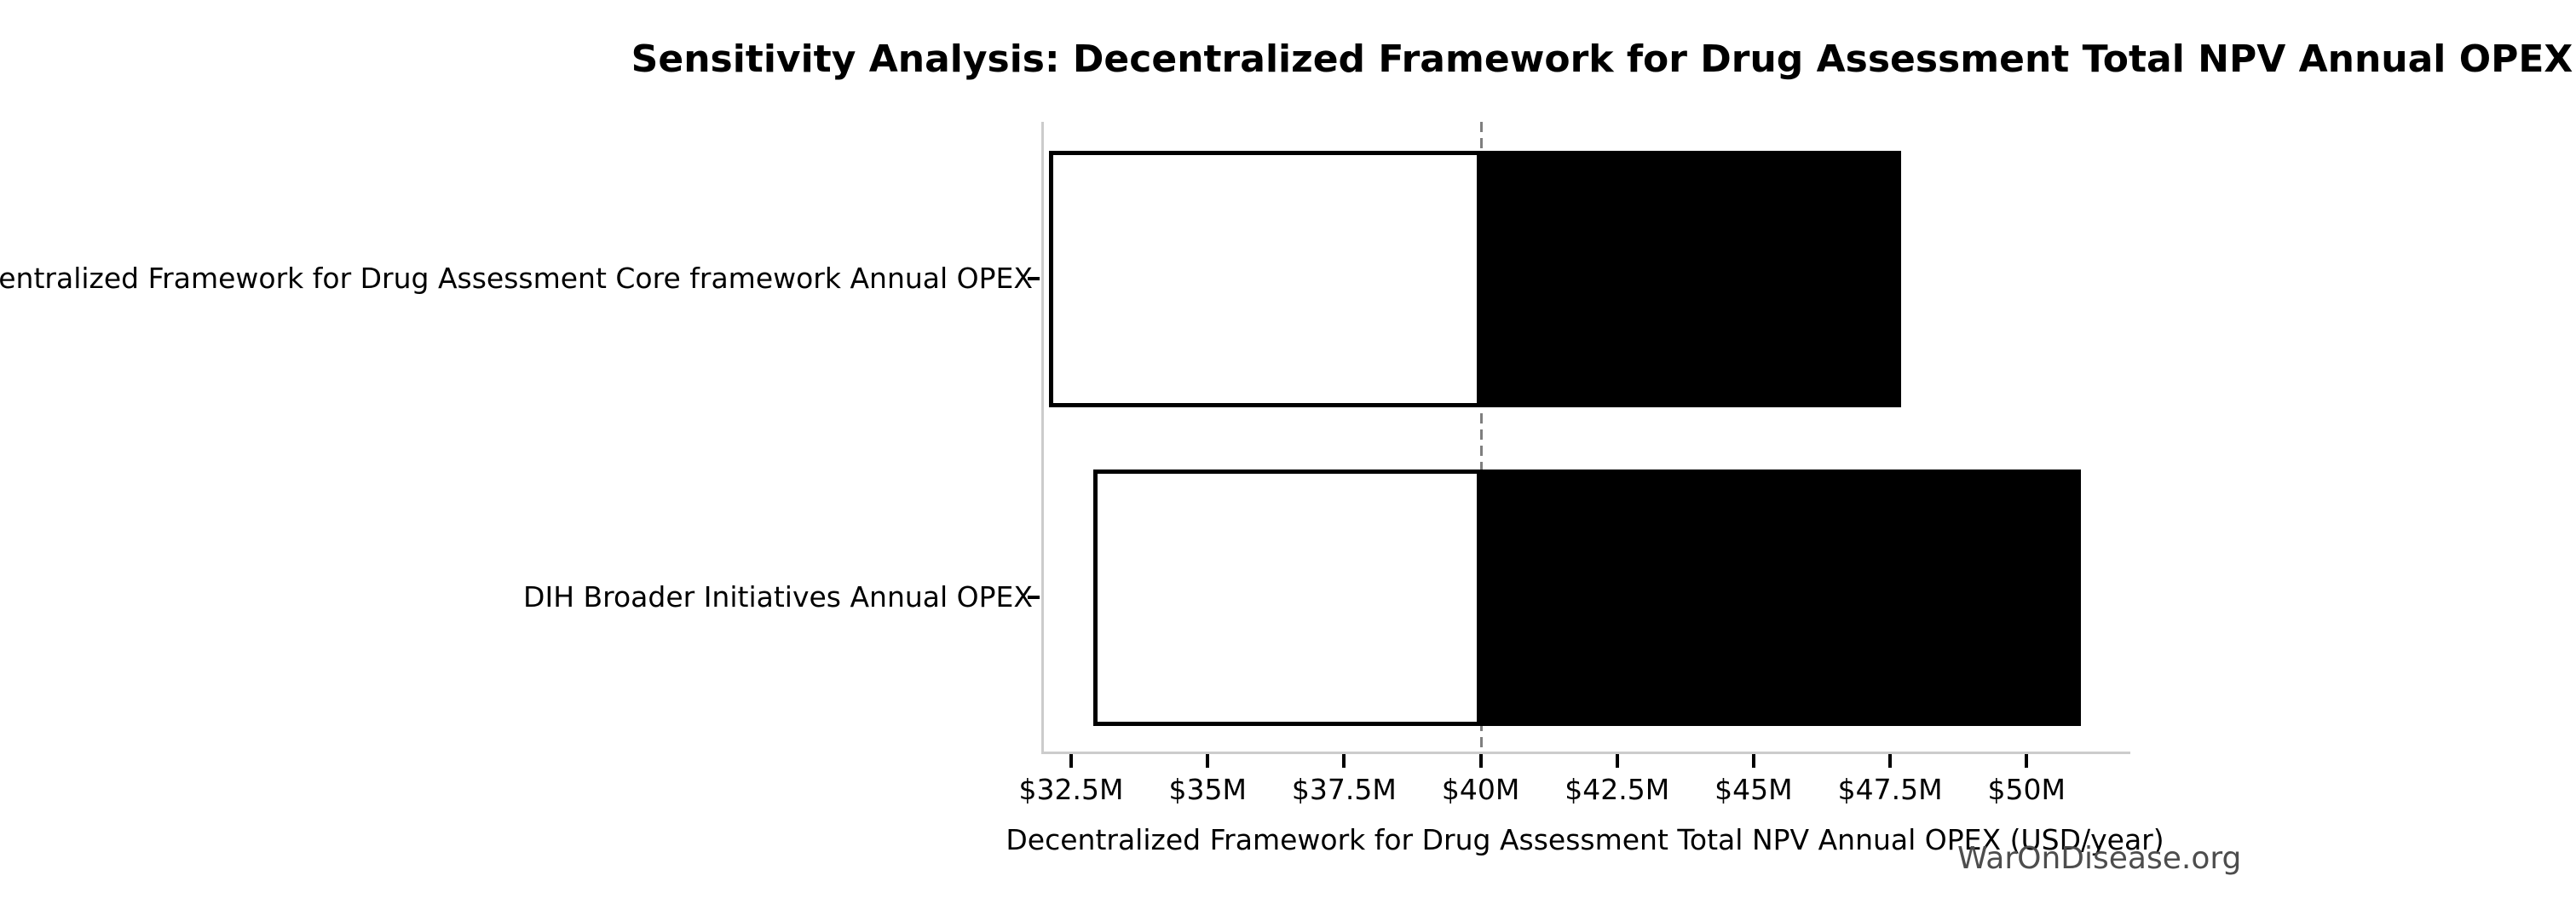 The width and height of the screenshot is (2576, 916). What do you see at coordinates (1207, 789) in the screenshot?
I see `x-tick-label: $35M` at bounding box center [1207, 789].